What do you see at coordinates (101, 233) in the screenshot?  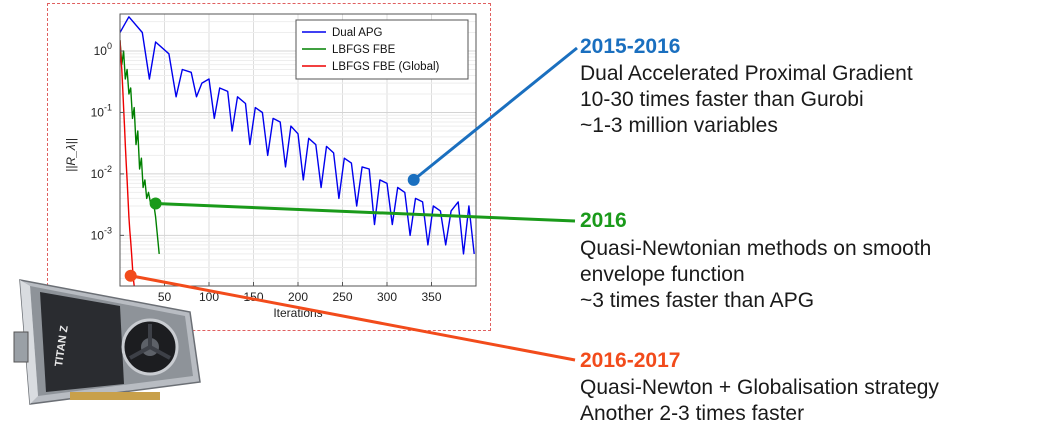 I see `y-tick-label: 10⁻³` at bounding box center [101, 233].